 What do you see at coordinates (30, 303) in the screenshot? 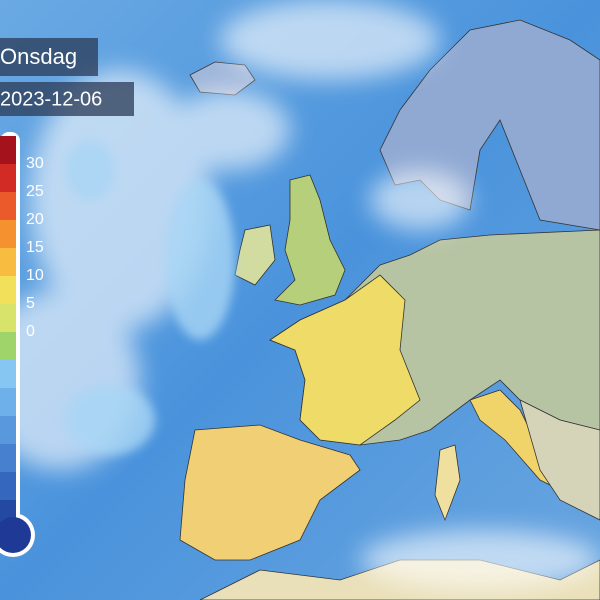
I see `scale-label: 5` at bounding box center [30, 303].